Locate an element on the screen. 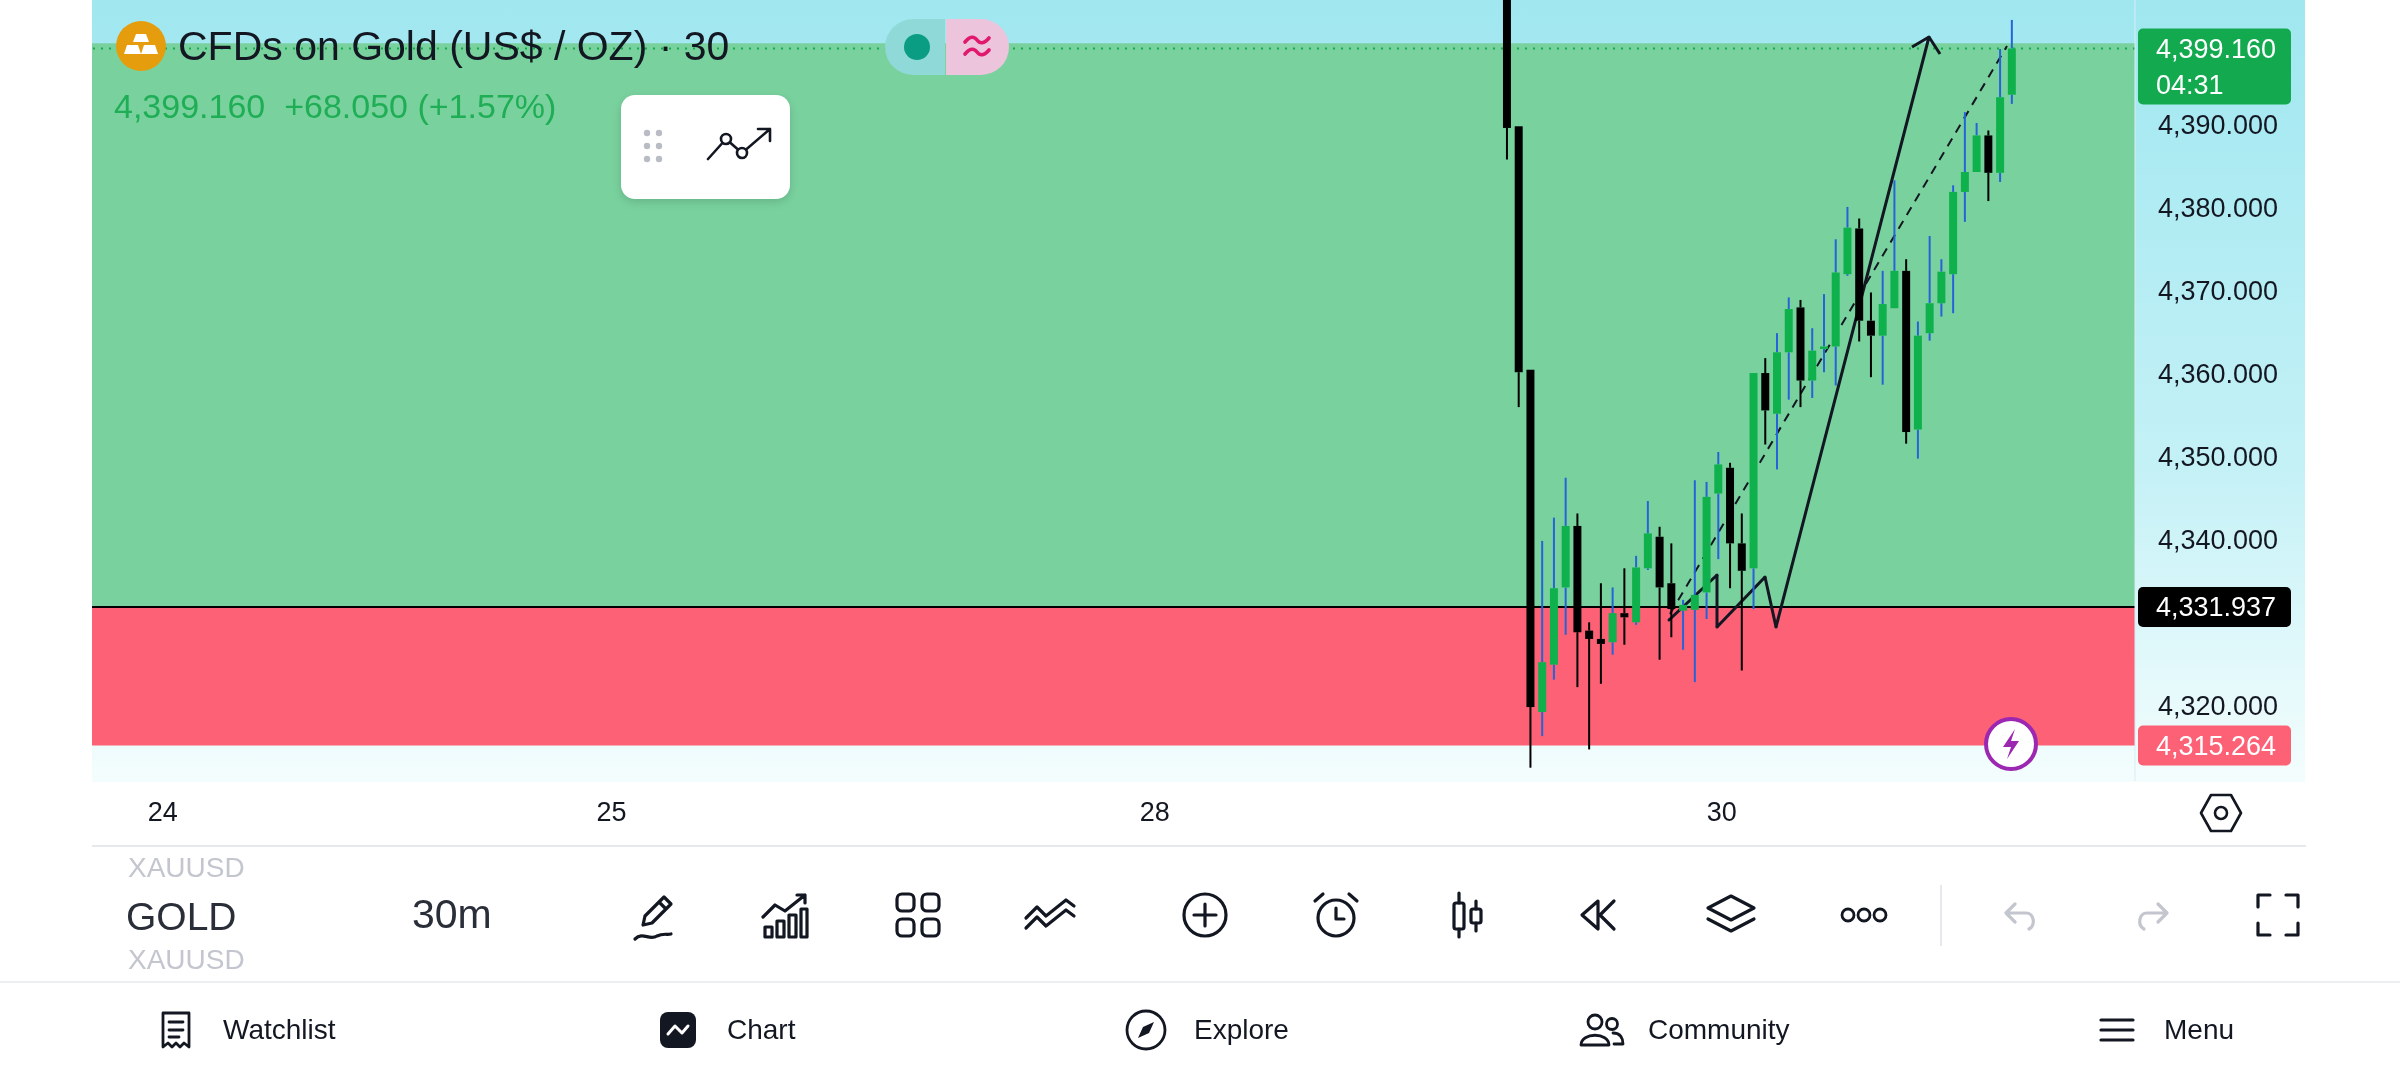 This screenshot has height=1080, width=2400. y-tick-label: 4,340.000 is located at coordinates (2218, 540).